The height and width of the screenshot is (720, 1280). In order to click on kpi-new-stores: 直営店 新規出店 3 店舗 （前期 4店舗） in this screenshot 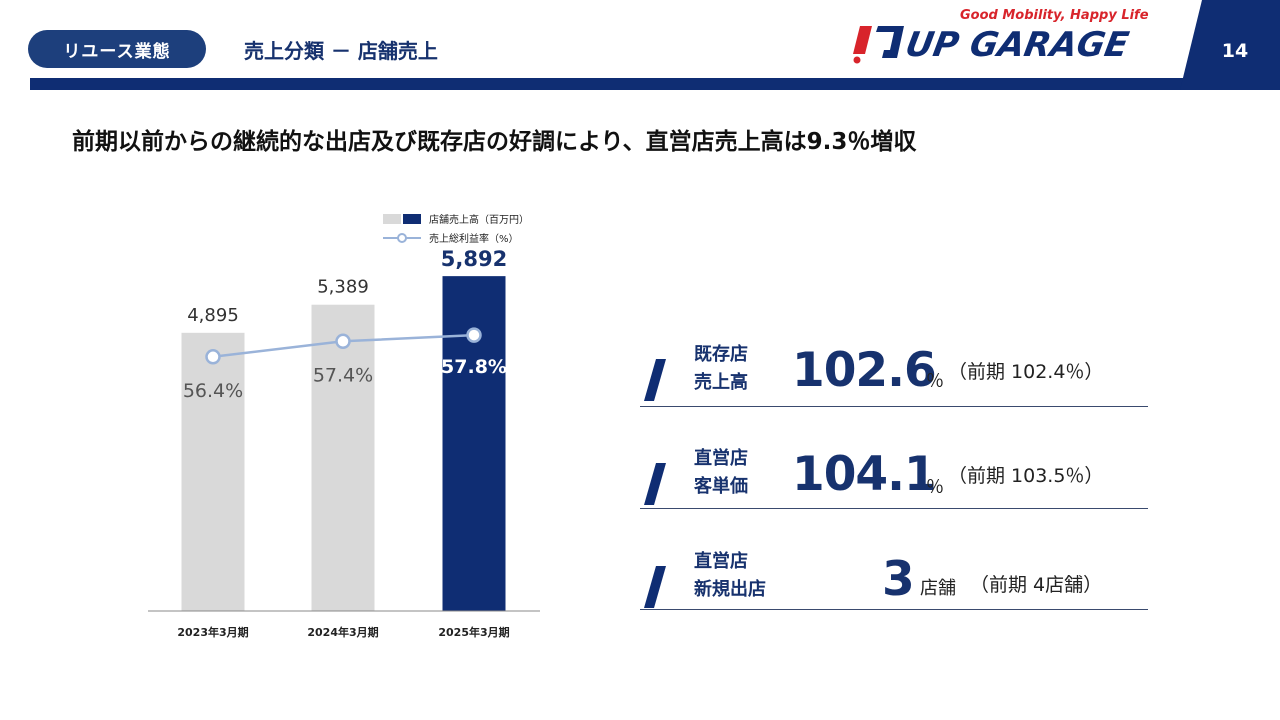, I will do `click(894, 560)`.